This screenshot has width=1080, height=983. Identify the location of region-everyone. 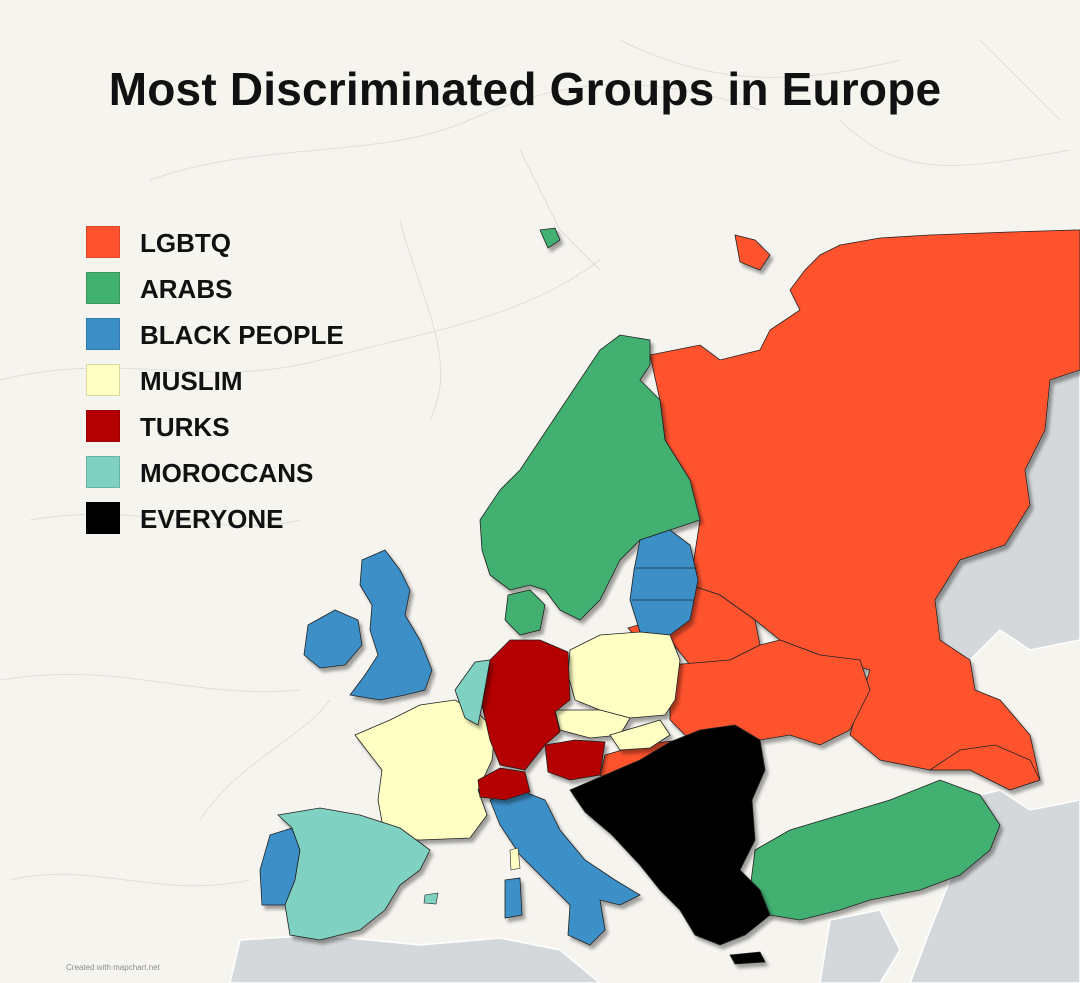
(670, 844).